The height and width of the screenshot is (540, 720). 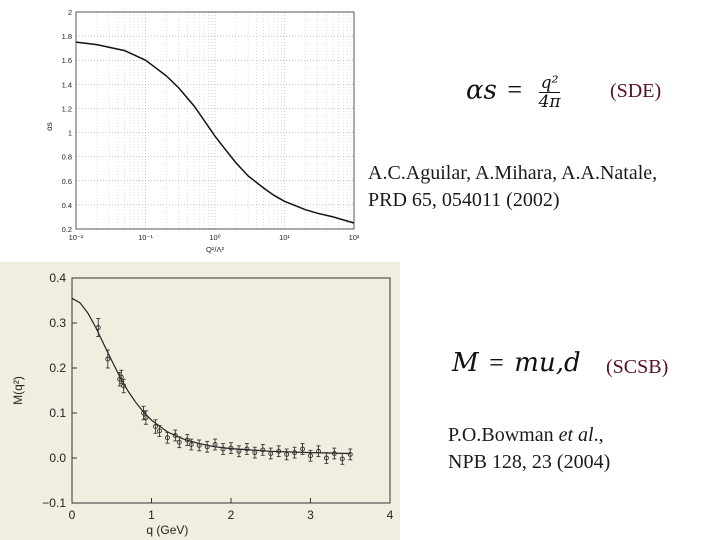 I want to click on y-tick-label: 0.6, so click(x=67, y=181).